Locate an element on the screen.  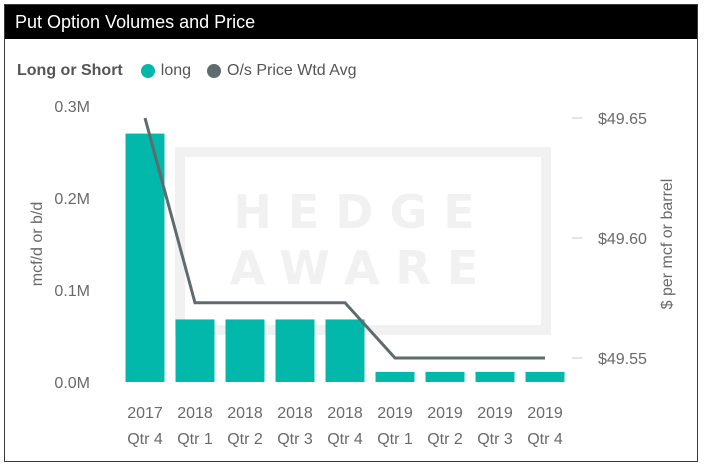
chart-title: Put Option Volumes and Price is located at coordinates (351, 22).